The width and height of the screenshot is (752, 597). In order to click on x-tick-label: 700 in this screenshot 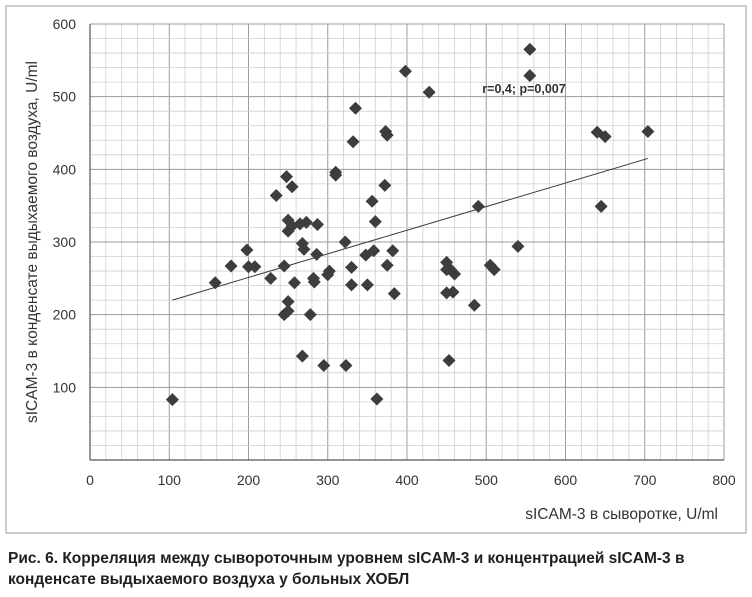, I will do `click(645, 480)`.